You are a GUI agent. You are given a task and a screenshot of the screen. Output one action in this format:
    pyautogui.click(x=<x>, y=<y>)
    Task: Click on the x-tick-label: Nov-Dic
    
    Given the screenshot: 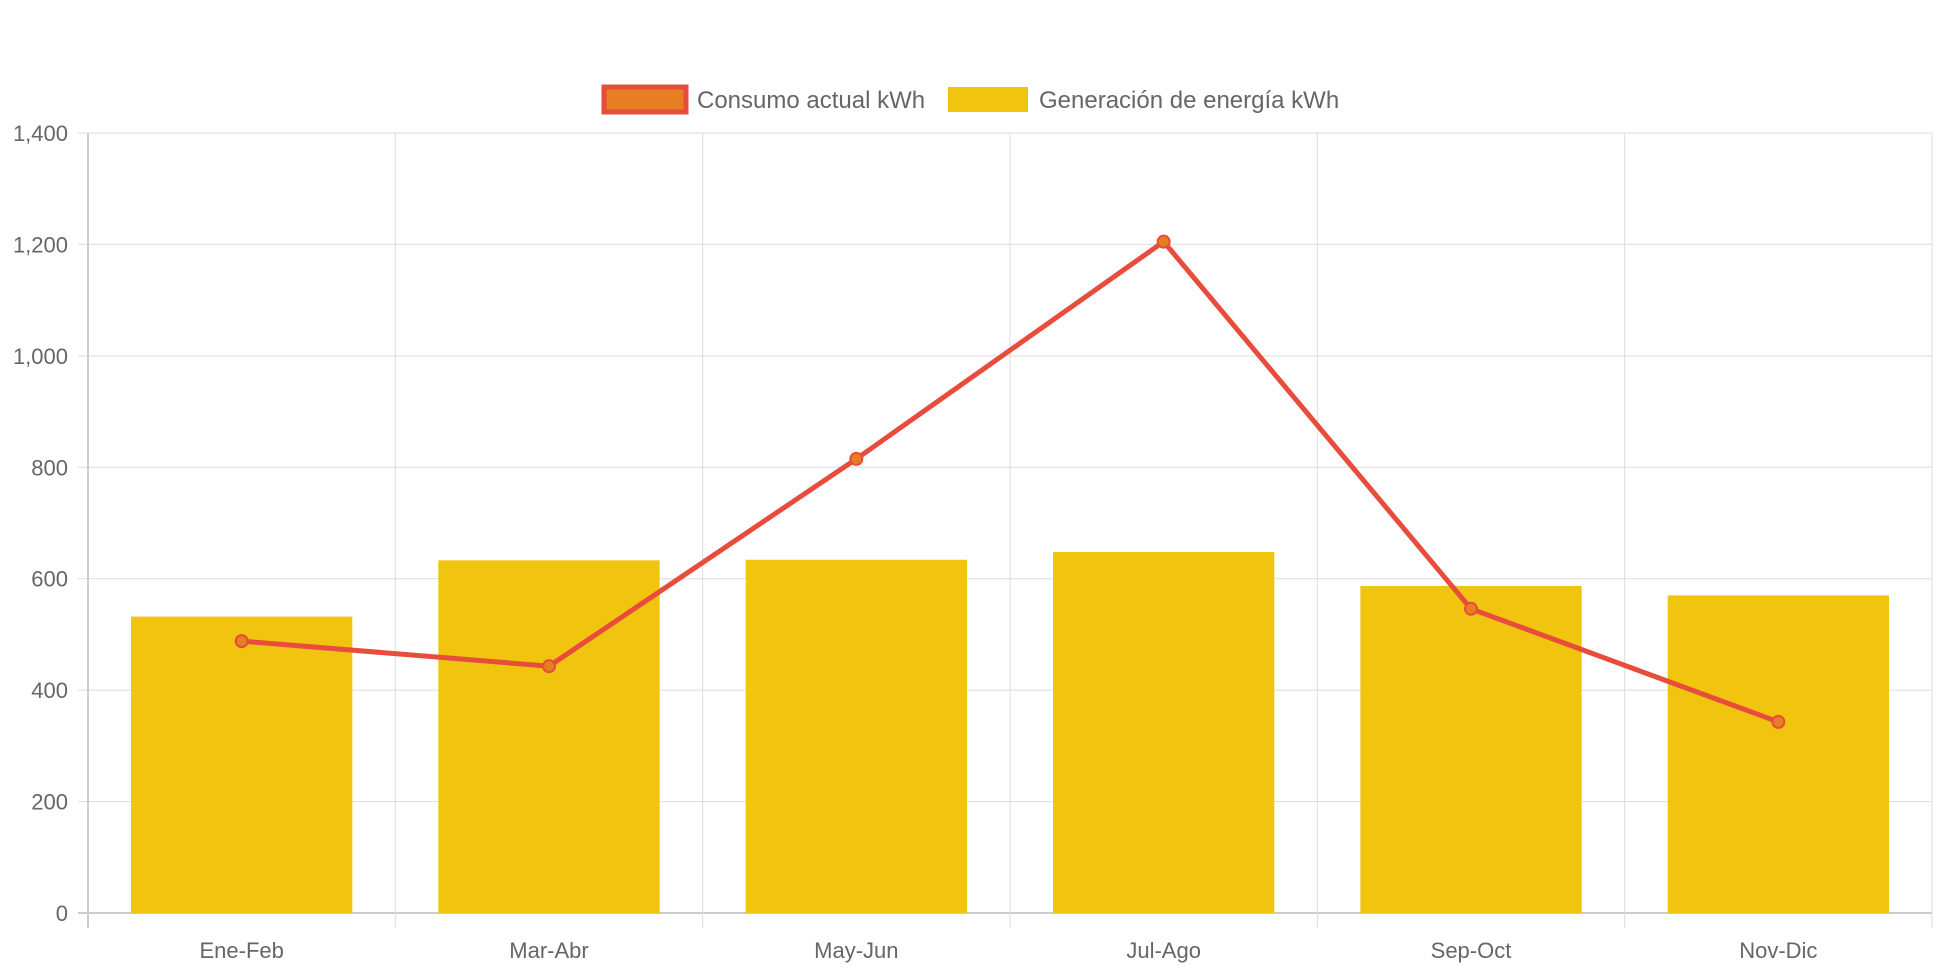 What is the action you would take?
    pyautogui.click(x=1778, y=950)
    